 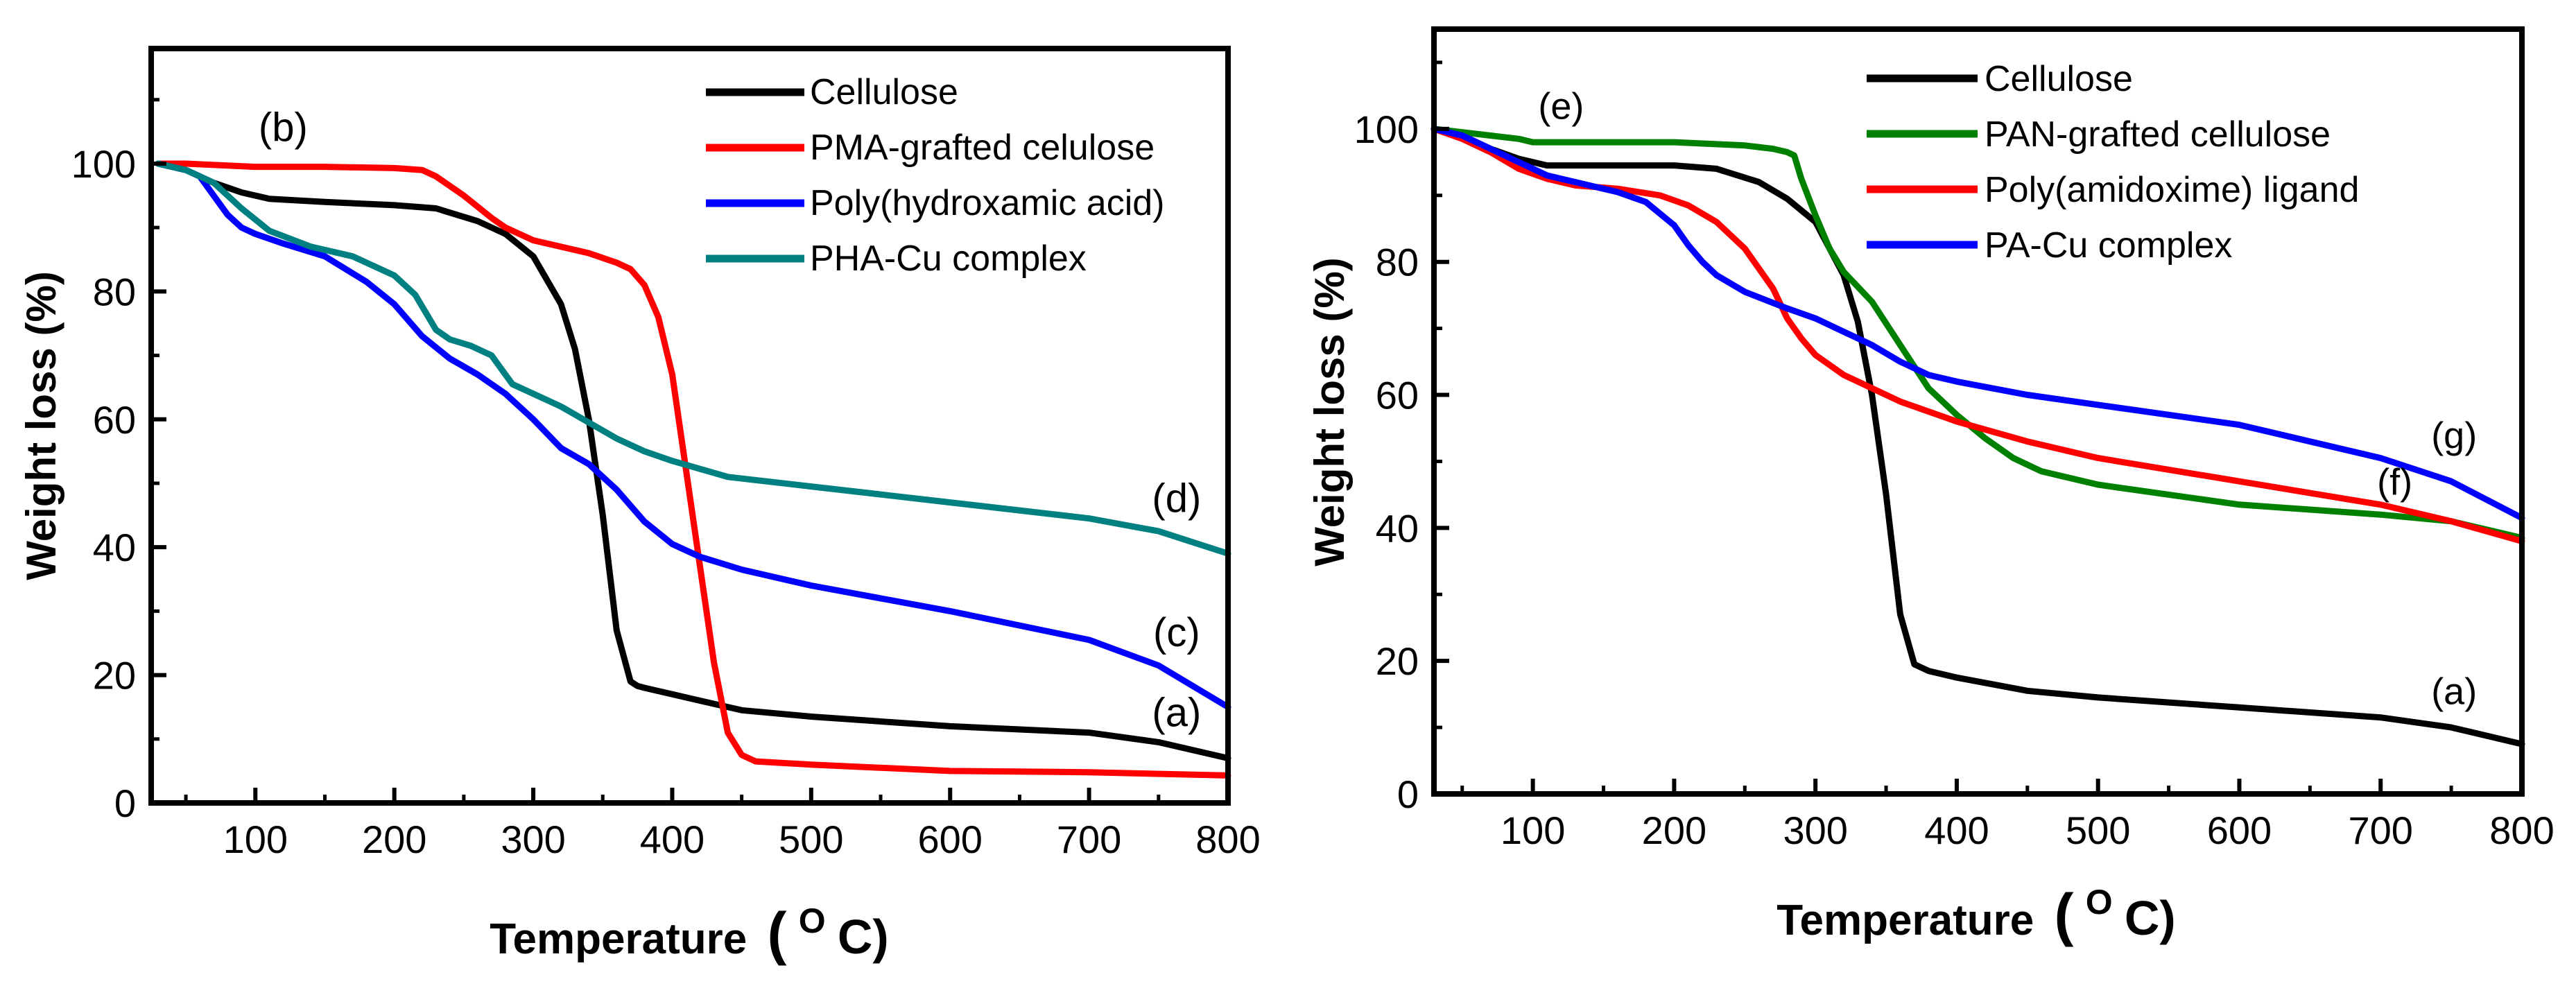 What do you see at coordinates (2158, 134) in the screenshot?
I see `right-legend-label-pan: PAN-grafted cellulose` at bounding box center [2158, 134].